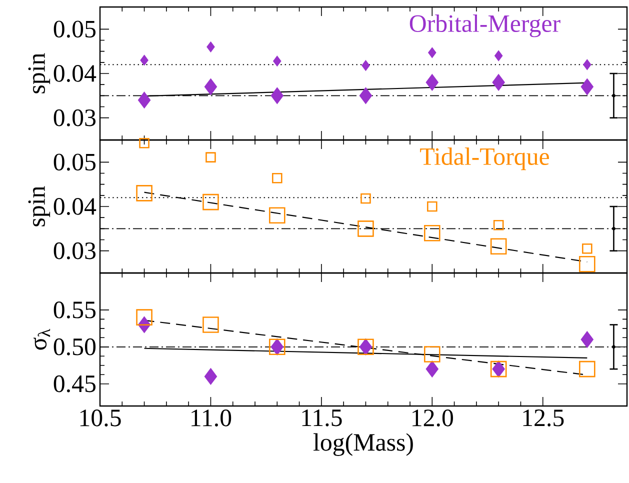 The image size is (629, 483). Describe the element at coordinates (485, 26) in the screenshot. I see `annotation: Orbital-Merger` at that location.